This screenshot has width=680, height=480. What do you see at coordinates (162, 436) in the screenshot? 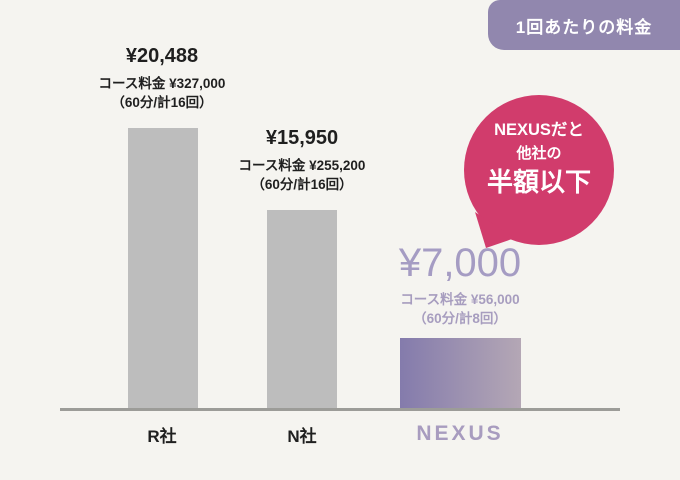
I see `category-label-r: R社` at bounding box center [162, 436].